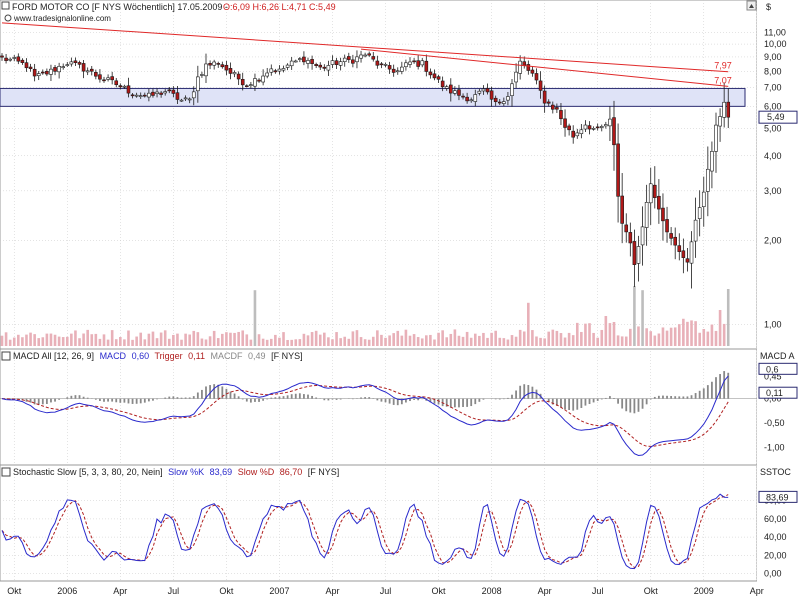 This screenshot has width=800, height=605. I want to click on trigger-line, so click(365, 415).